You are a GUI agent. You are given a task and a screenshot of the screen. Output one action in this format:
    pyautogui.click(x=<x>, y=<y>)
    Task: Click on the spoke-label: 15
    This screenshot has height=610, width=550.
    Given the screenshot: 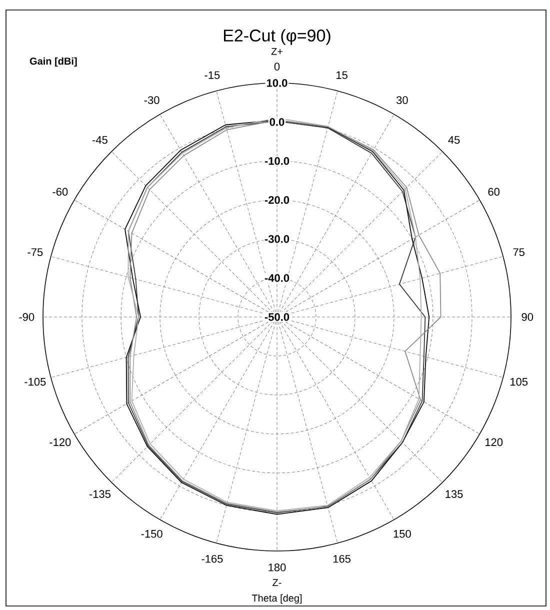 What is the action you would take?
    pyautogui.click(x=342, y=75)
    